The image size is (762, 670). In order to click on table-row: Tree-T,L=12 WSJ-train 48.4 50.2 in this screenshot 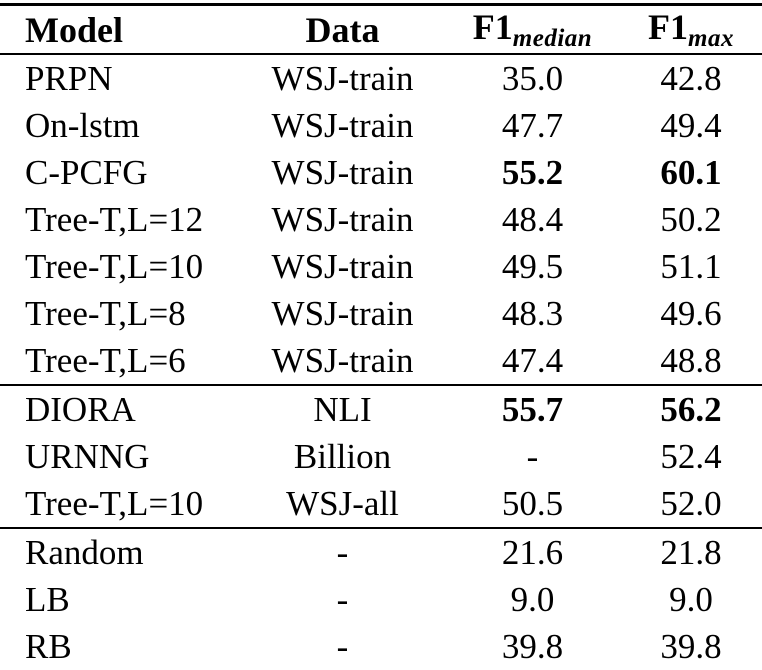, I will do `click(381, 219)`.